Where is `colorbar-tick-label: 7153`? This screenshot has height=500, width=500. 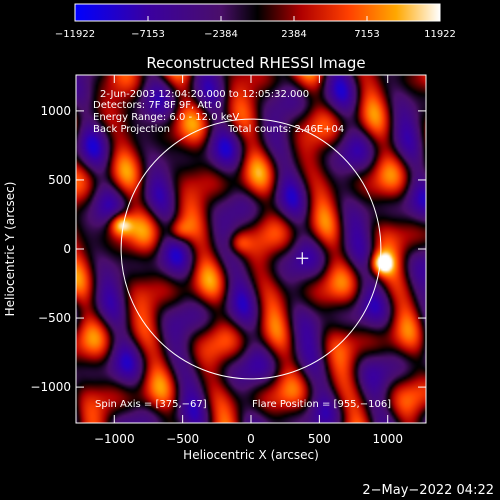
colorbar-tick-label: 7153 is located at coordinates (366, 34).